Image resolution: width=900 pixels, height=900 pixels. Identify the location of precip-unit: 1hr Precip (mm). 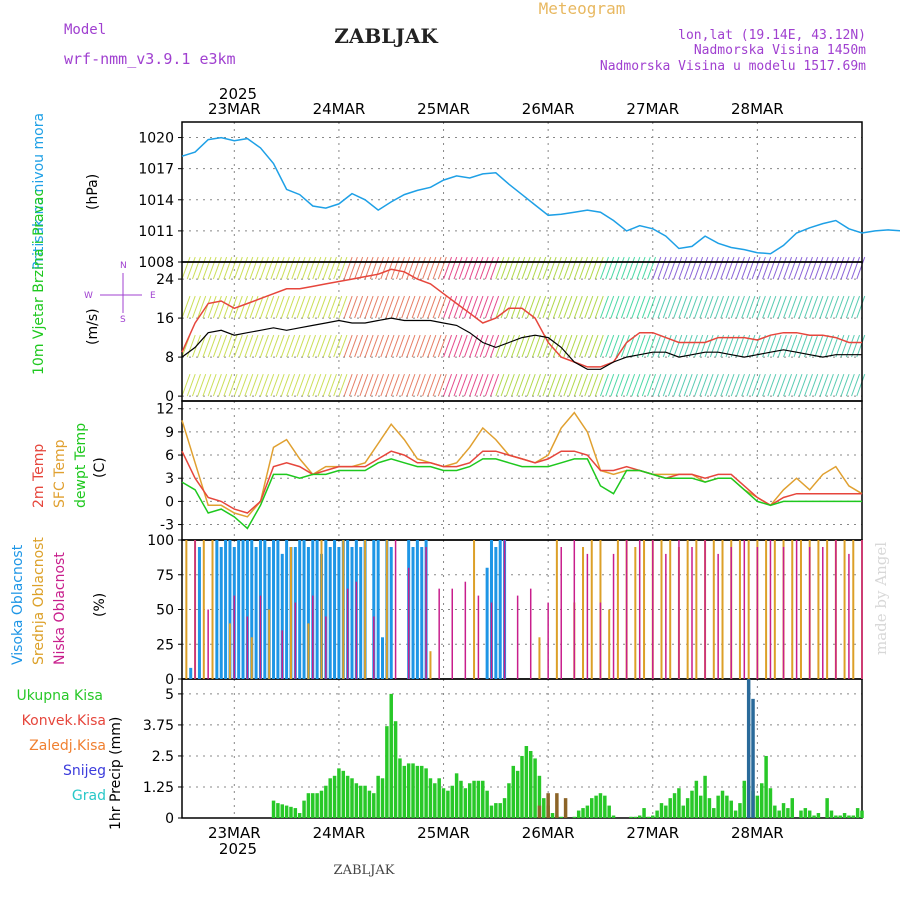
(116, 773).